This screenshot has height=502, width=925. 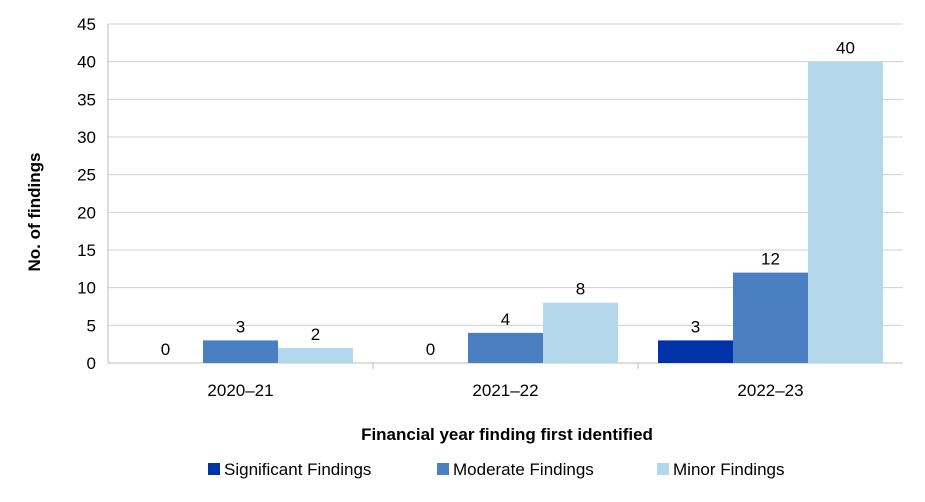 What do you see at coordinates (523, 469) in the screenshot?
I see `legend-label: Moderate Findings` at bounding box center [523, 469].